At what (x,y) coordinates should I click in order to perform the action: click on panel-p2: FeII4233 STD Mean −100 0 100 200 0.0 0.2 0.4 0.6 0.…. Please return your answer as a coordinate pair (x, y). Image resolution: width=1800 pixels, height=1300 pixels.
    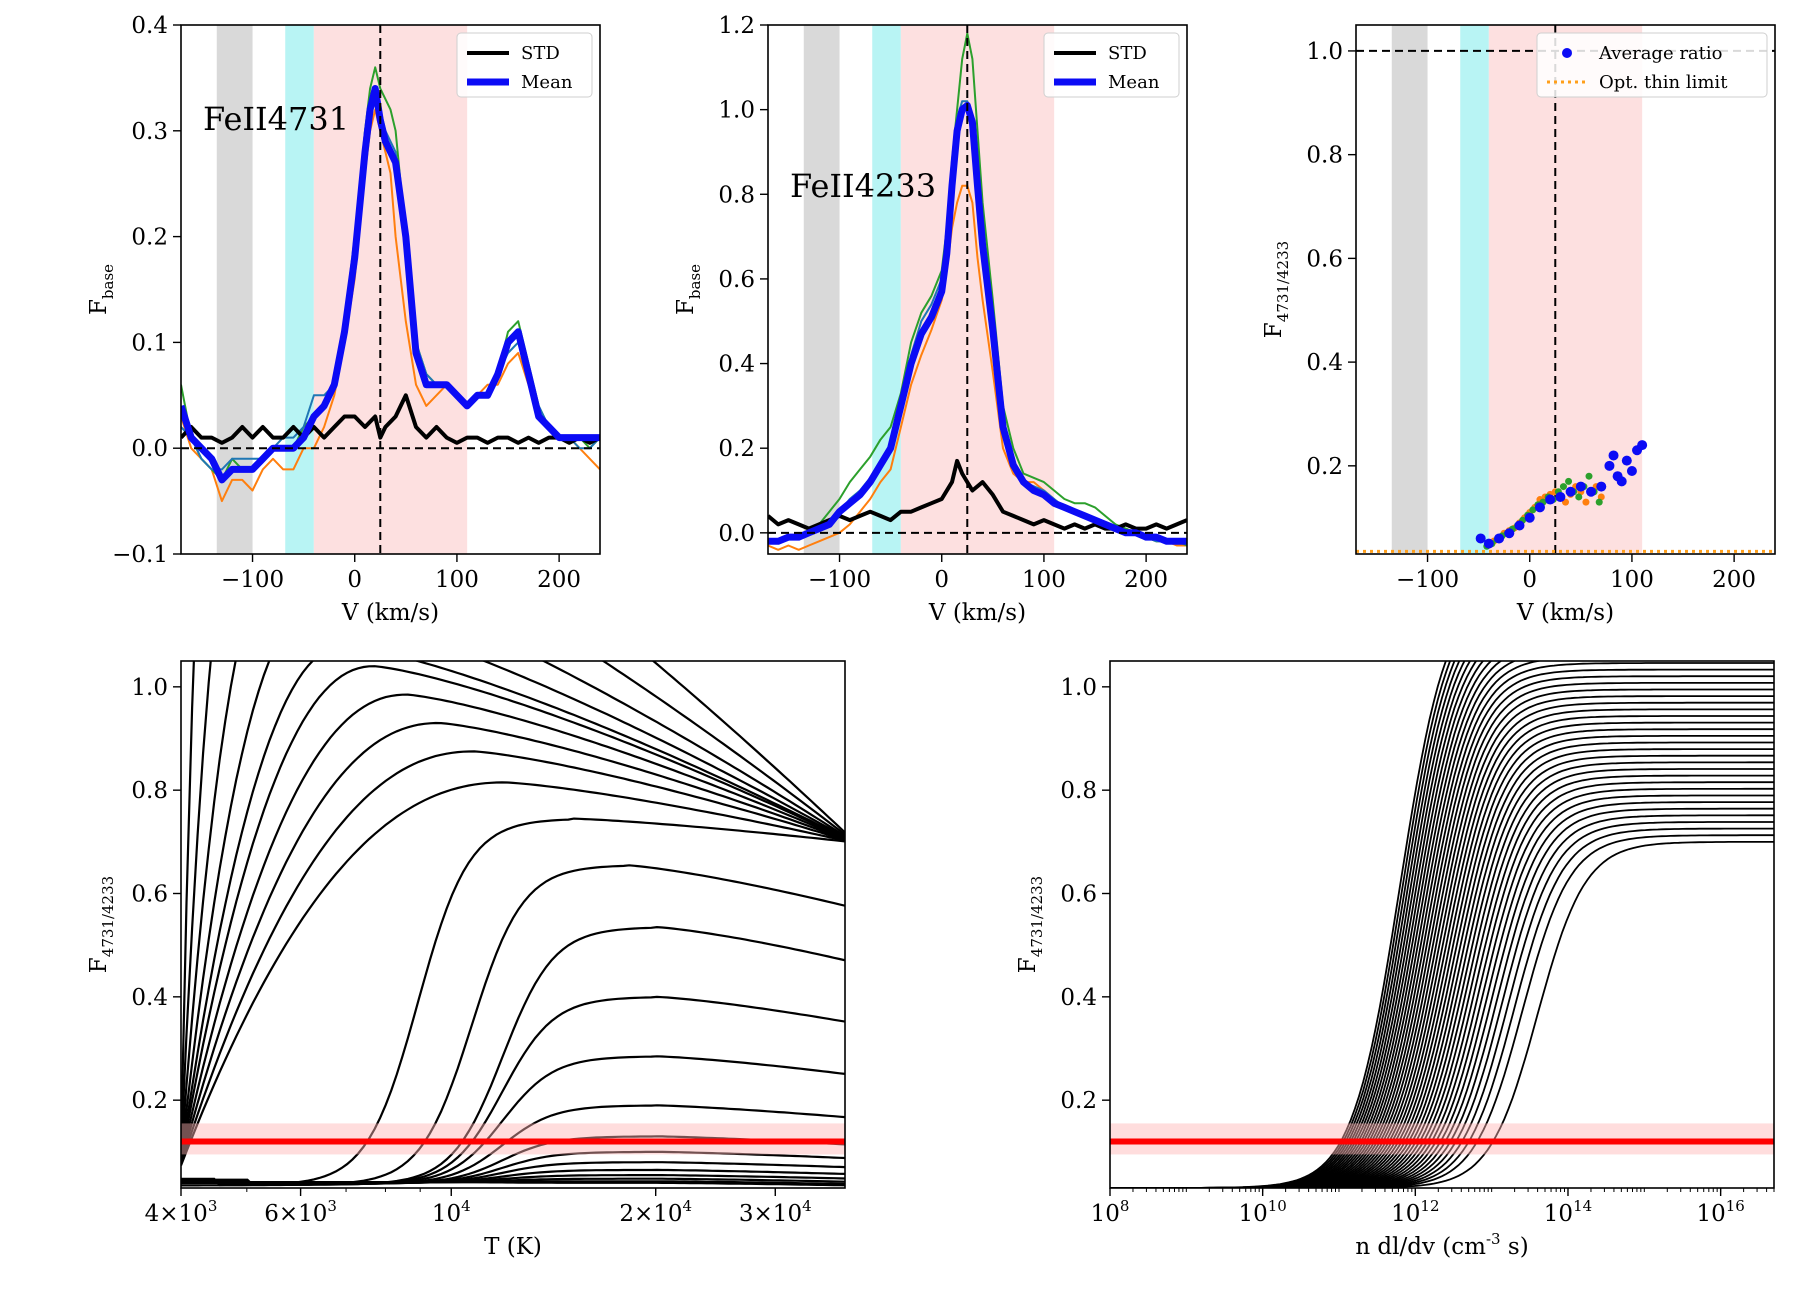
    Looking at the image, I should click on (930, 319).